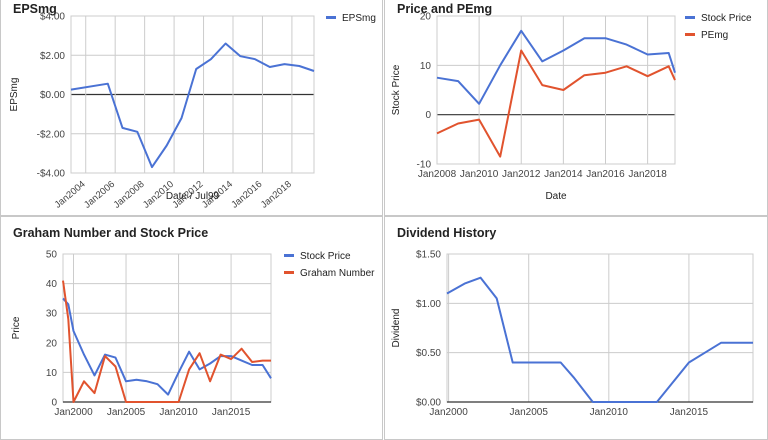  I want to click on price-pe-chart-title: Price and PEmg, so click(445, 9).